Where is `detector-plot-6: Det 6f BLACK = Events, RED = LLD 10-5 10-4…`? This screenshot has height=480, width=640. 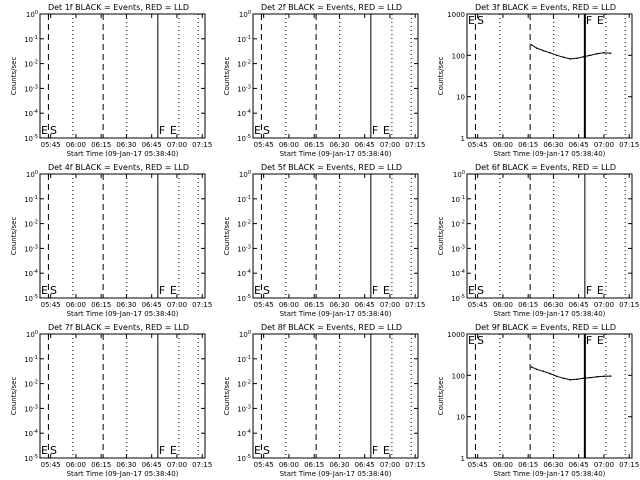
detector-plot-6: Det 6f BLACK = Events, RED = LLD 10-5 10-4… is located at coordinates (538, 240).